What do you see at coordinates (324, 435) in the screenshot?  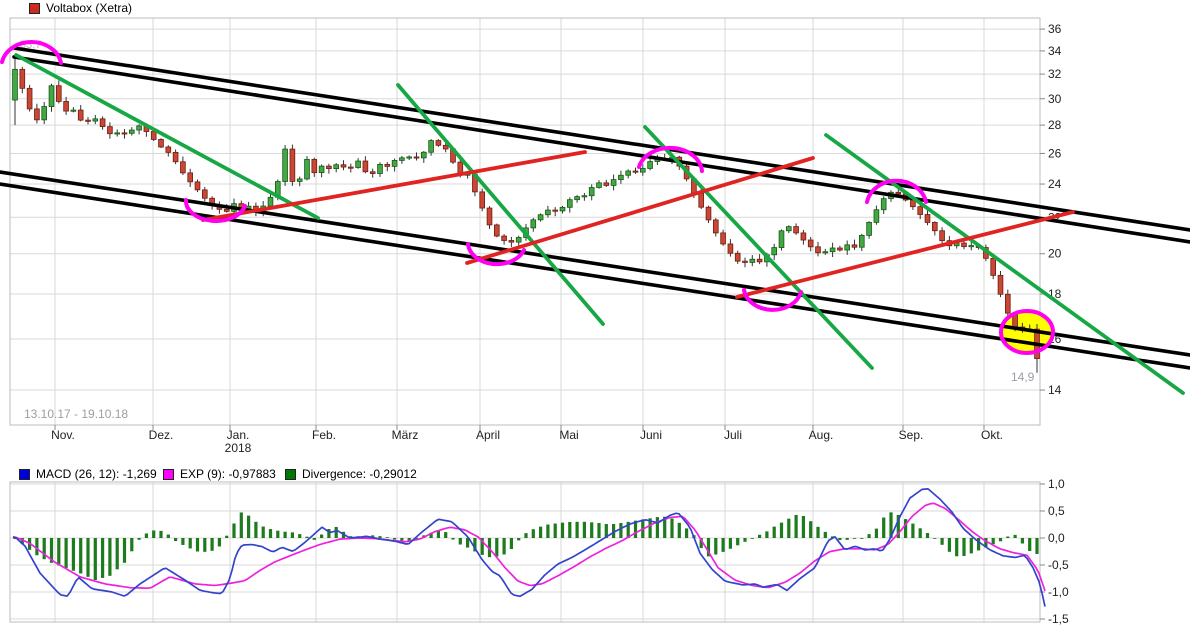 I see `month-axis-label: Feb.` at bounding box center [324, 435].